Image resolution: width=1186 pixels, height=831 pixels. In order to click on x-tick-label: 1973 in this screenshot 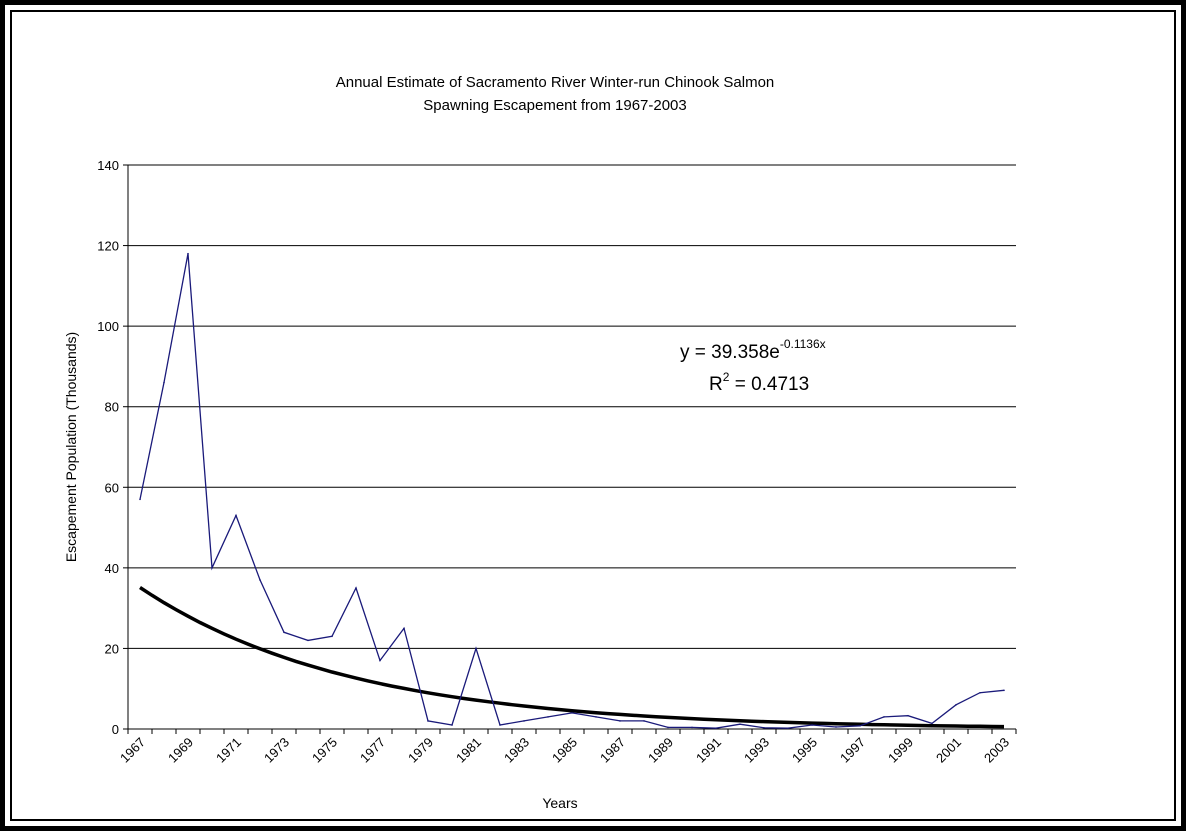, I will do `click(276, 750)`.